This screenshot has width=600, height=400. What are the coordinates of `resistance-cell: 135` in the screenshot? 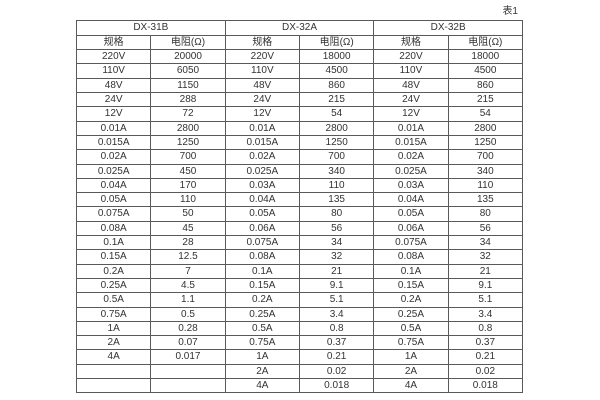 It's located at (336, 200).